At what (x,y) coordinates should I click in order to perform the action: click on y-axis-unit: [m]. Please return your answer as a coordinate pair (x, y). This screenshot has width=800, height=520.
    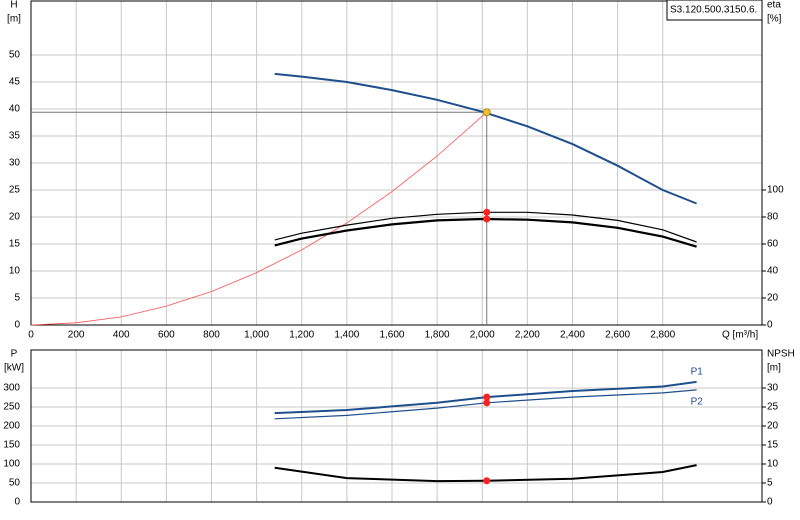
    Looking at the image, I should click on (14, 19).